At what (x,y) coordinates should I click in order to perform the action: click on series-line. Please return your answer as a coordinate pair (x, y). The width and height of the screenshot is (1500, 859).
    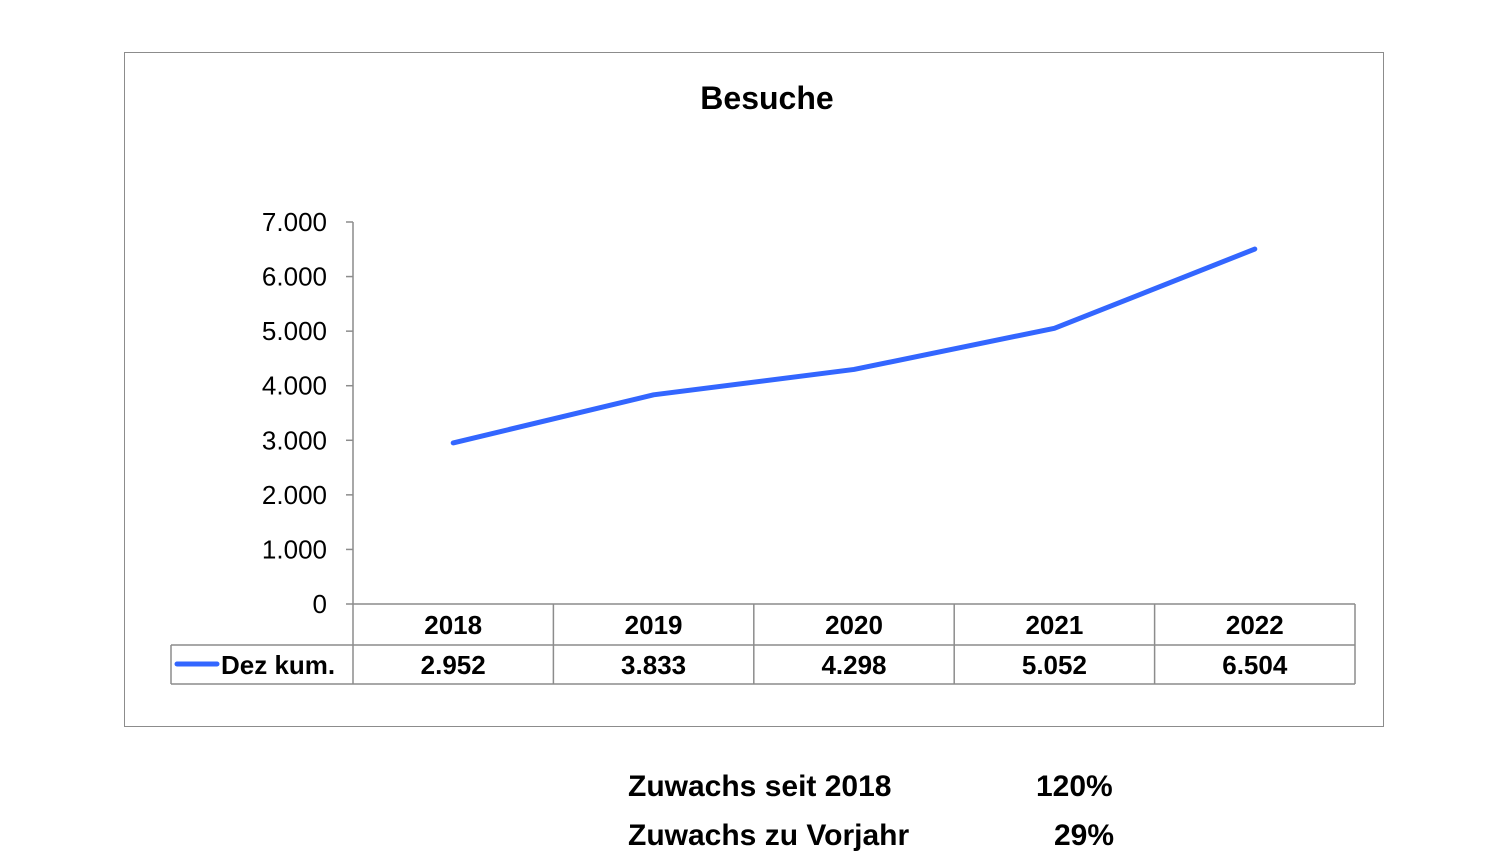
    Looking at the image, I should click on (854, 346).